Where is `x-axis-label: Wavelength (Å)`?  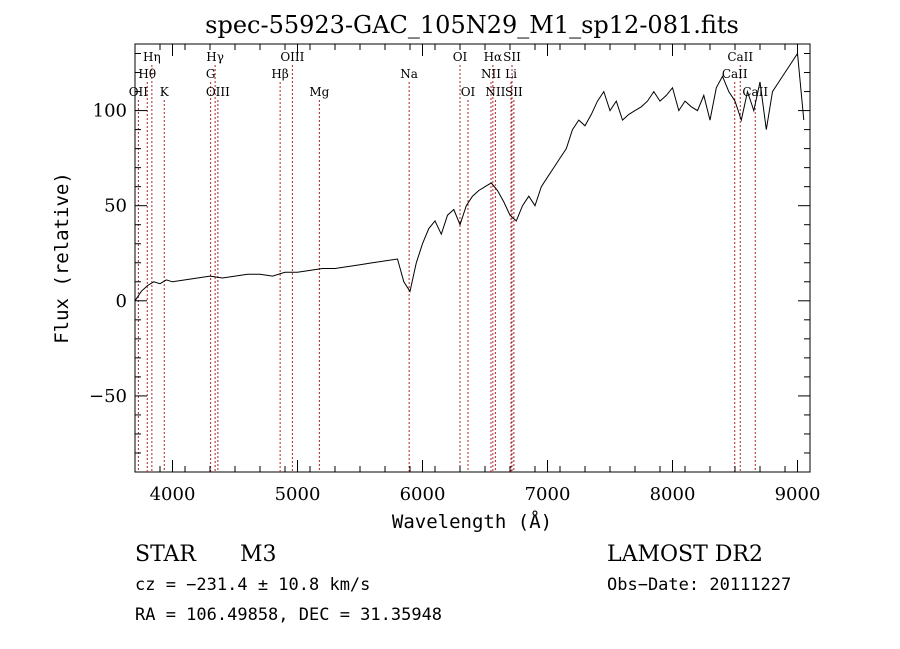
x-axis-label: Wavelength (Å) is located at coordinates (472, 521).